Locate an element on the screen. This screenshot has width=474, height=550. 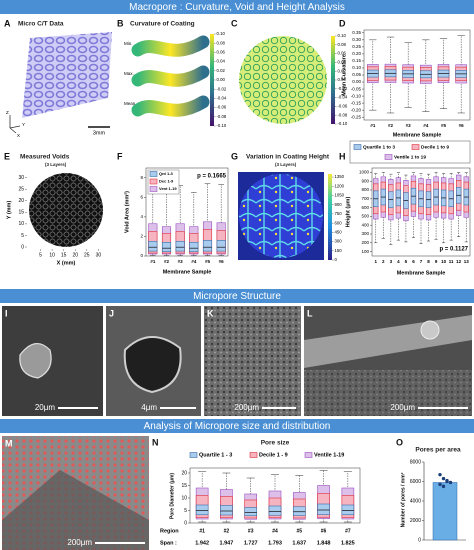
void-map is located at coordinates (66, 210).